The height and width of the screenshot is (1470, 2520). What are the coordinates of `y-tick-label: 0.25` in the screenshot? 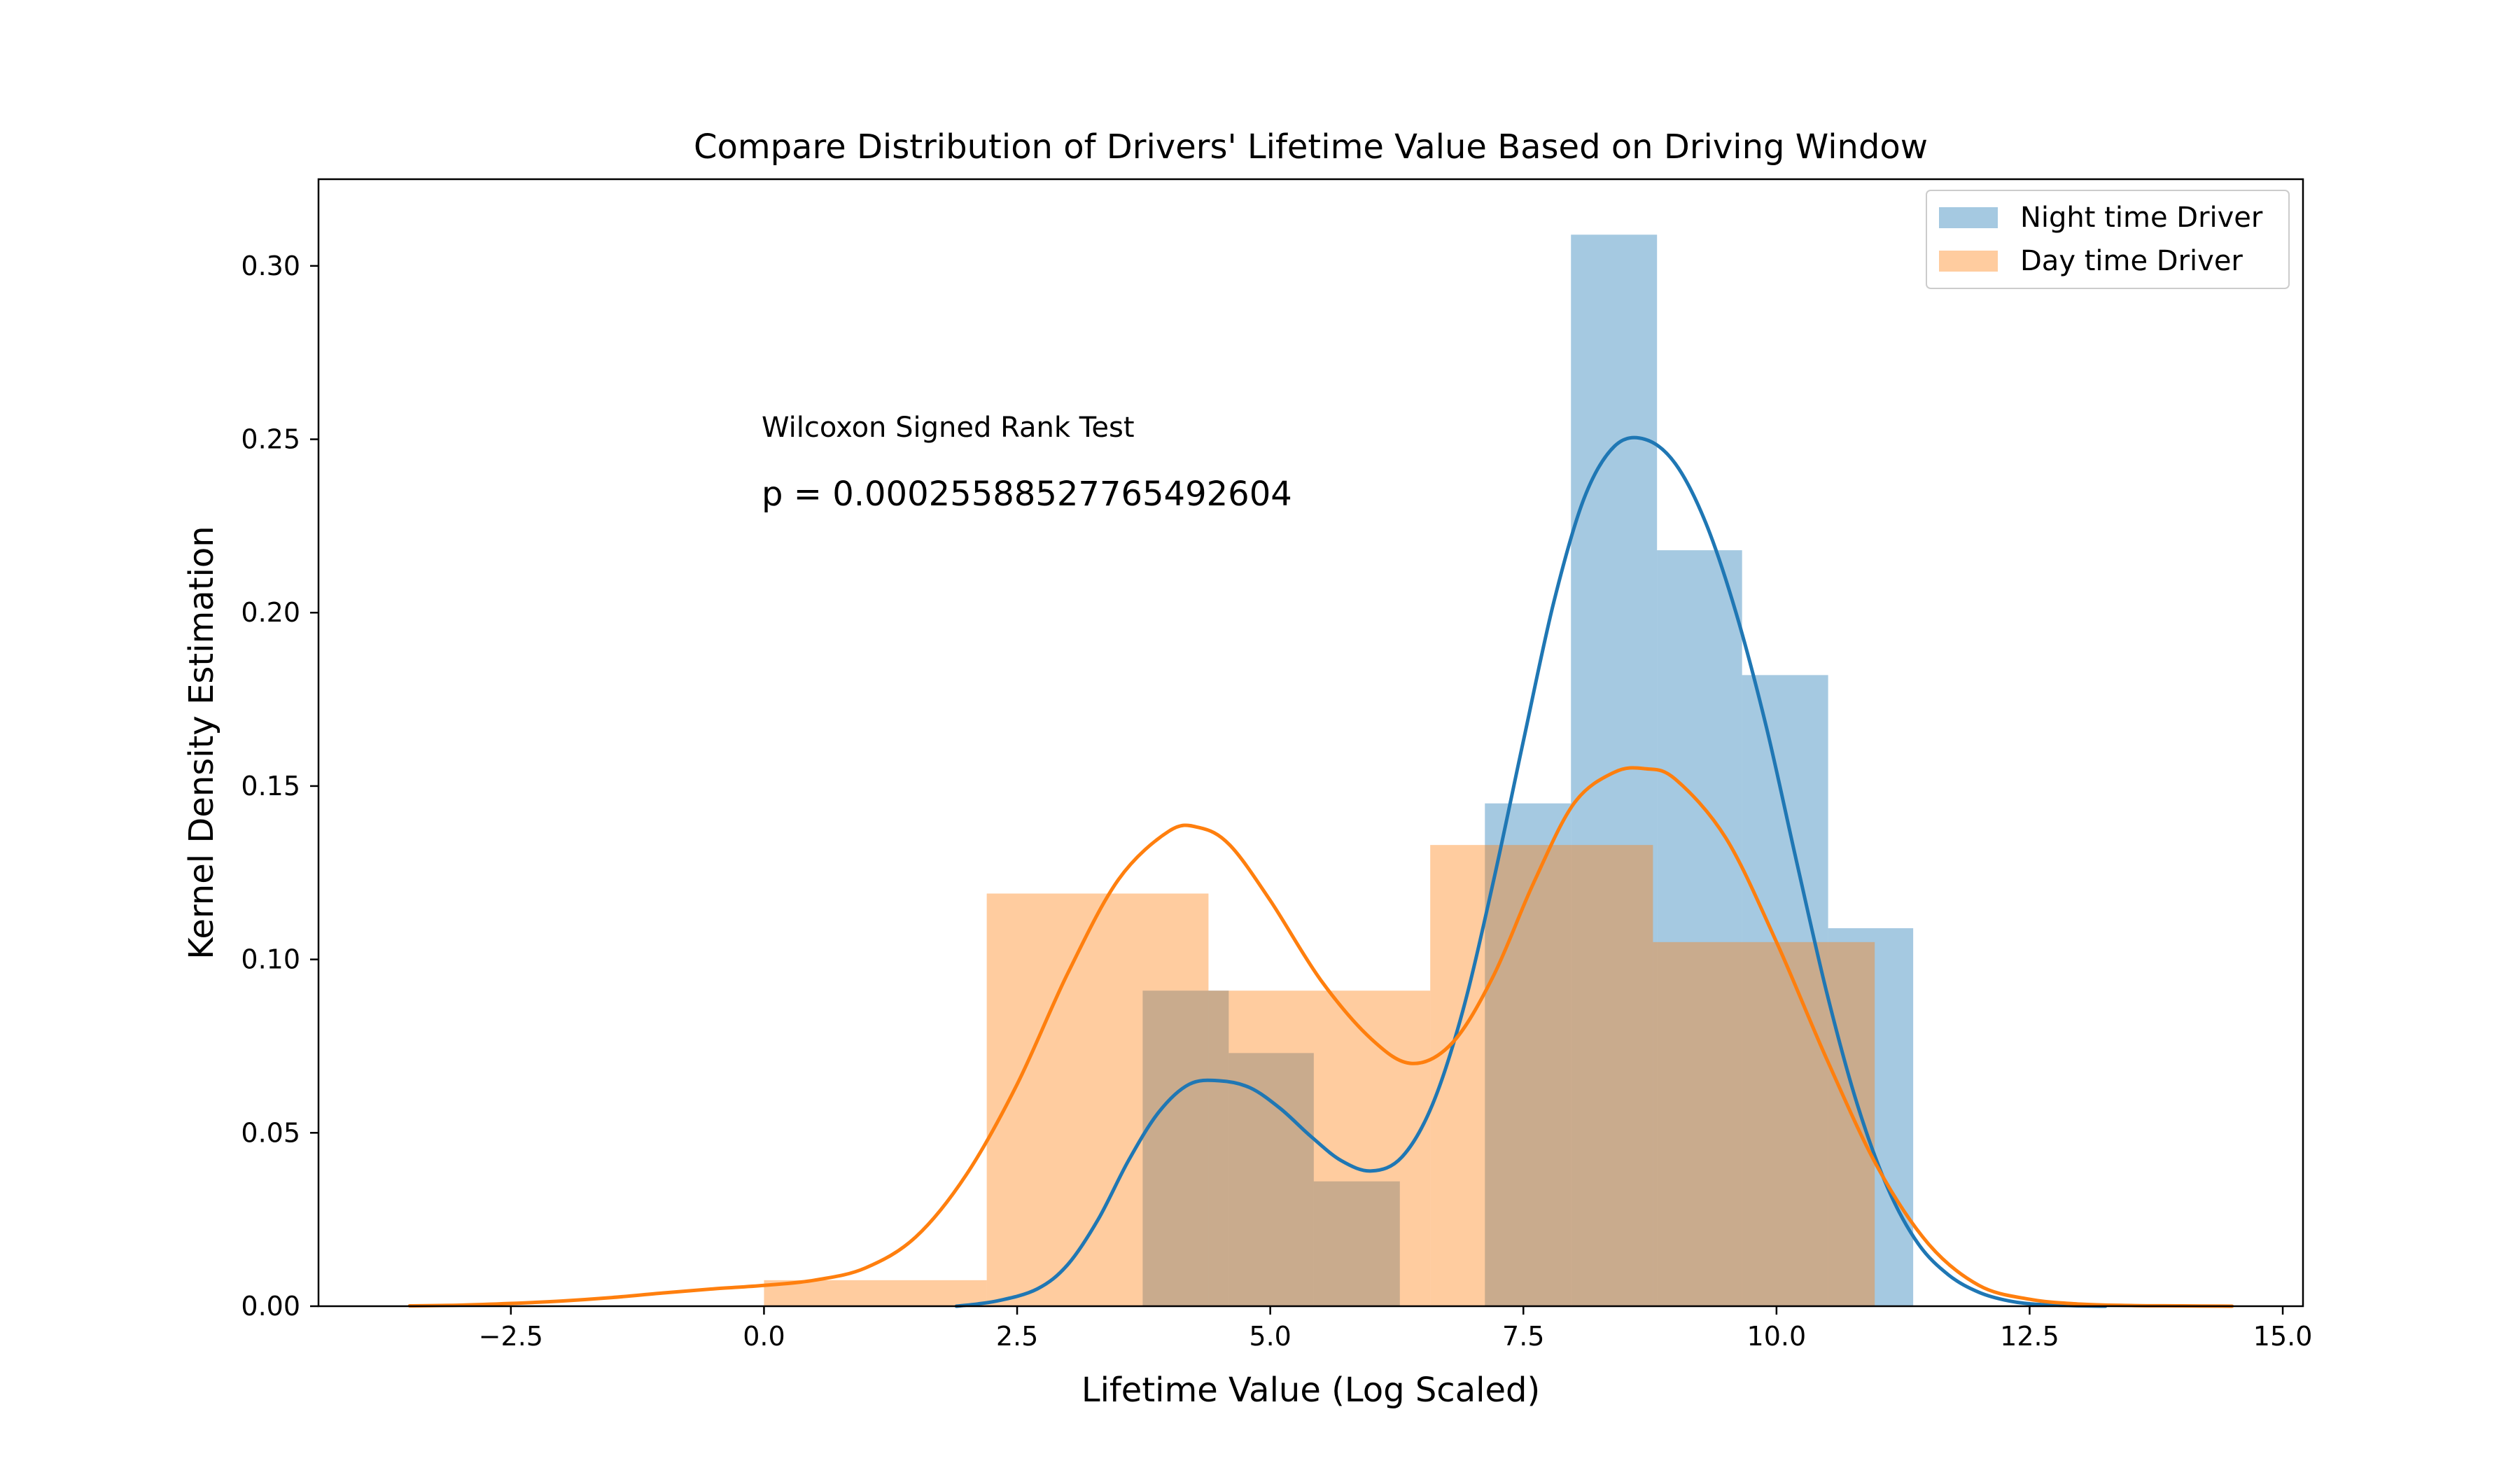 It's located at (270, 439).